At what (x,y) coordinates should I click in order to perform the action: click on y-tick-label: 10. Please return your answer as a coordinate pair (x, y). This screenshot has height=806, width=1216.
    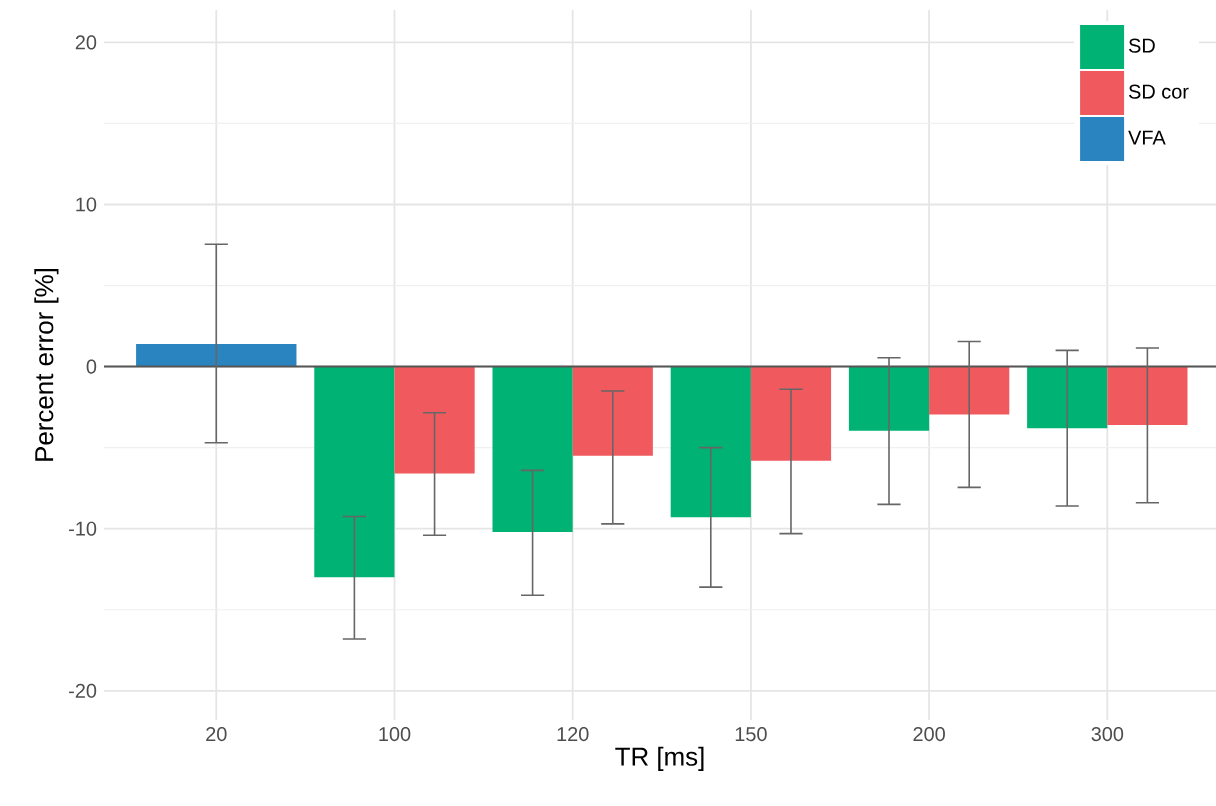
    Looking at the image, I should click on (86, 204).